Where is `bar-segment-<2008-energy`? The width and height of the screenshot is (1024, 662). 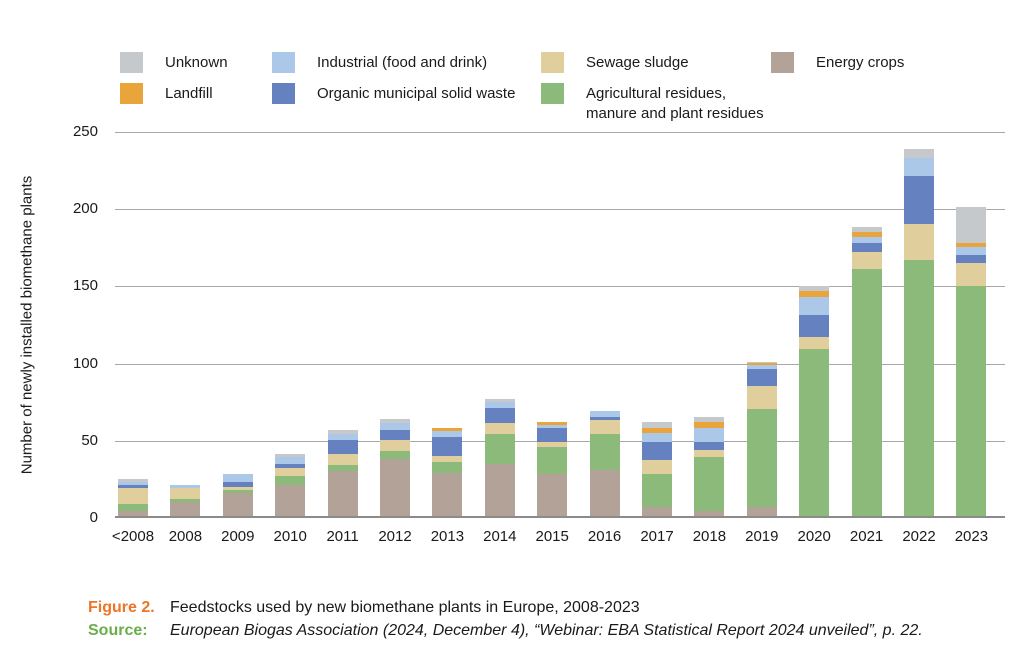 bar-segment-<2008-energy is located at coordinates (133, 513).